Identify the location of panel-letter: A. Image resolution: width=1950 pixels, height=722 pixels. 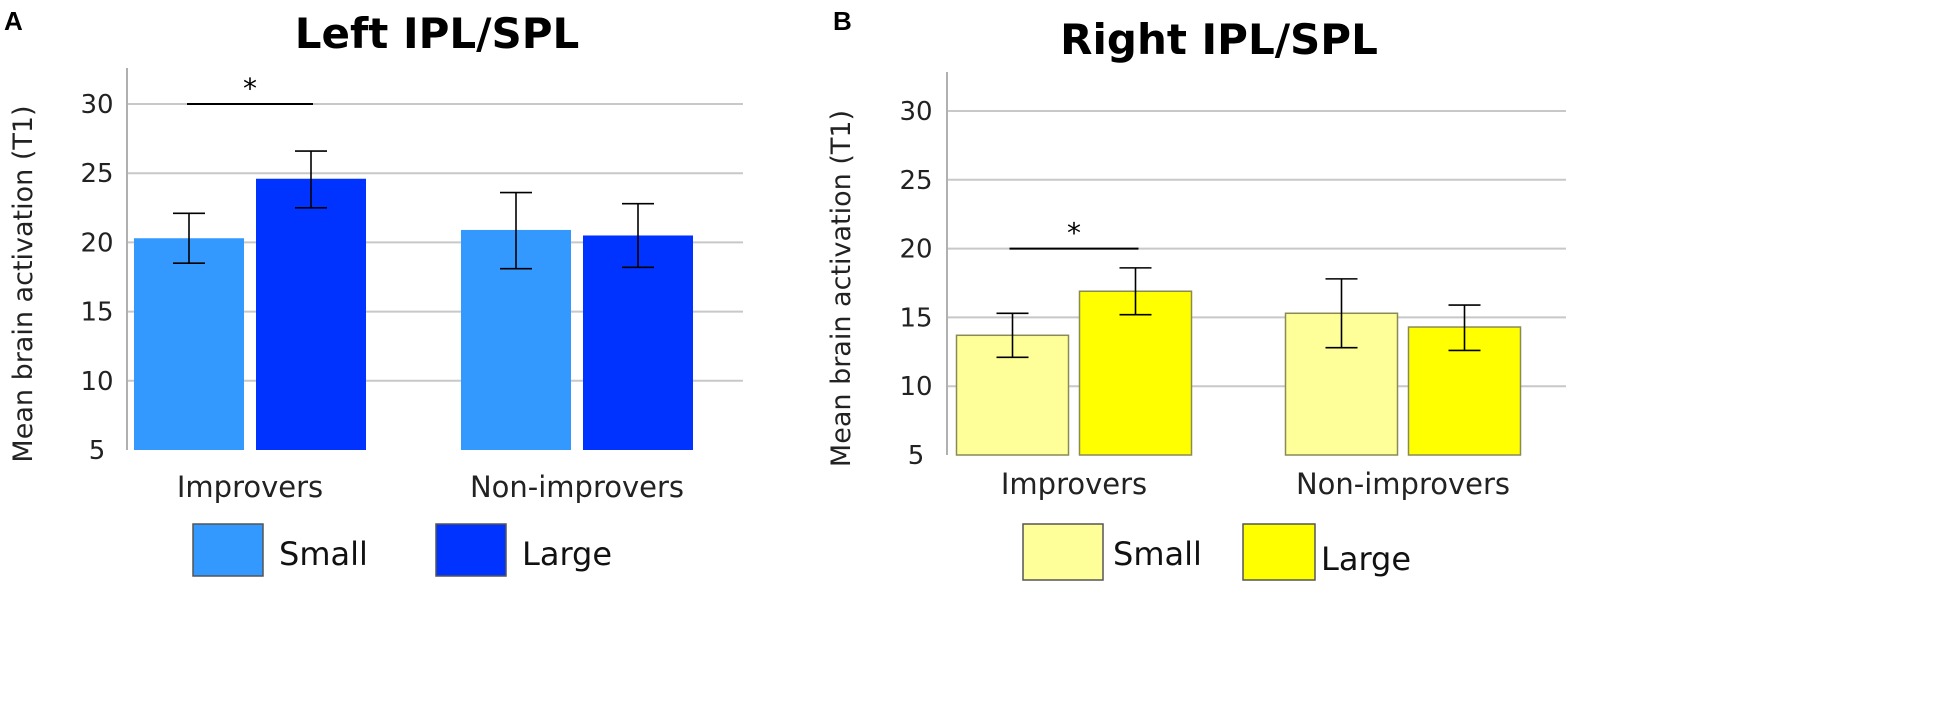
(13, 21).